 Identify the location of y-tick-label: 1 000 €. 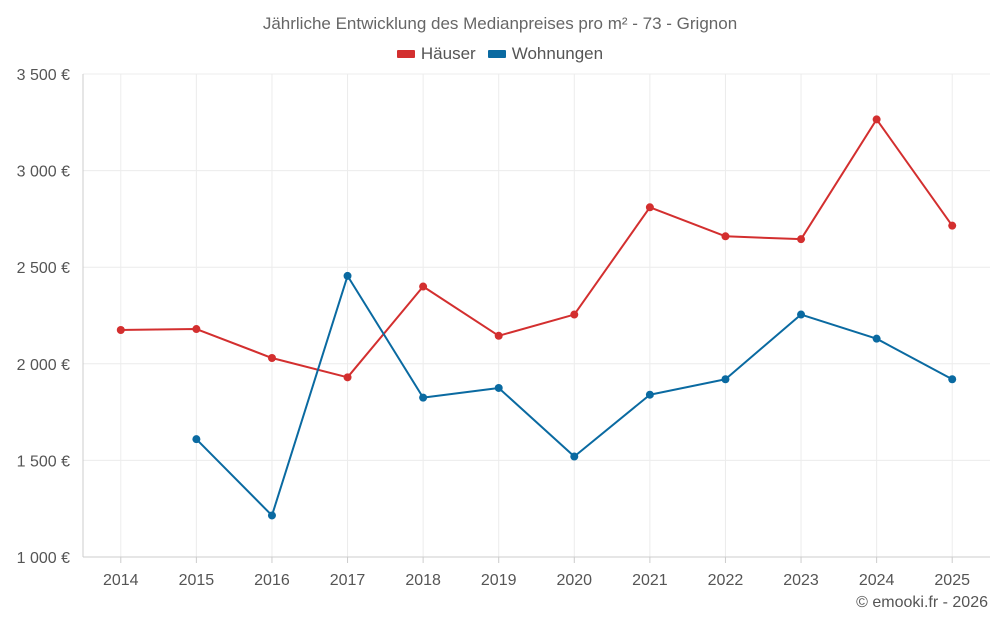
(43, 558).